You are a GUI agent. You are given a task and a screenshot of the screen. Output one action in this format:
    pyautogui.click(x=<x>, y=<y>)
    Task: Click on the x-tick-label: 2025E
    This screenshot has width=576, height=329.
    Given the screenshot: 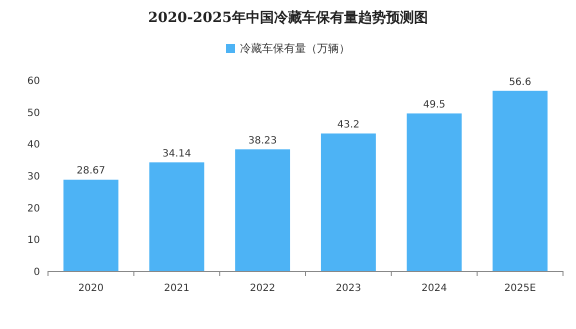 What is the action you would take?
    pyautogui.click(x=520, y=288)
    